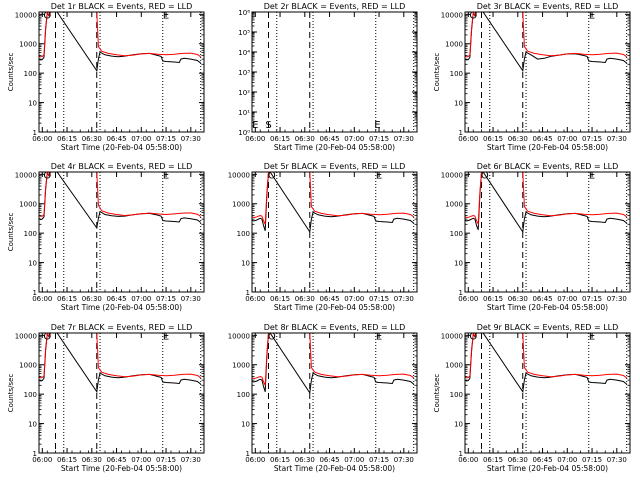 The height and width of the screenshot is (480, 640). What do you see at coordinates (244, 113) in the screenshot?
I see `y-tick-label: 10¹` at bounding box center [244, 113].